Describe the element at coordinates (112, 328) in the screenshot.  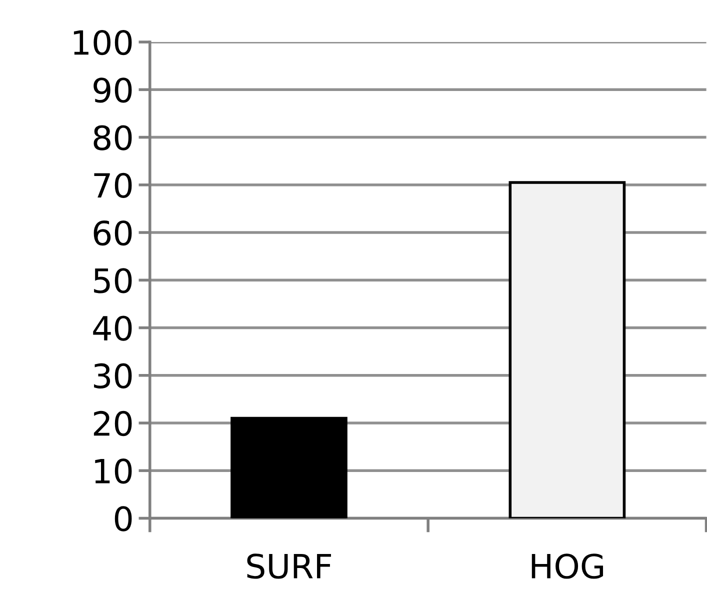
I see `y-tick-label: 40` at that location.